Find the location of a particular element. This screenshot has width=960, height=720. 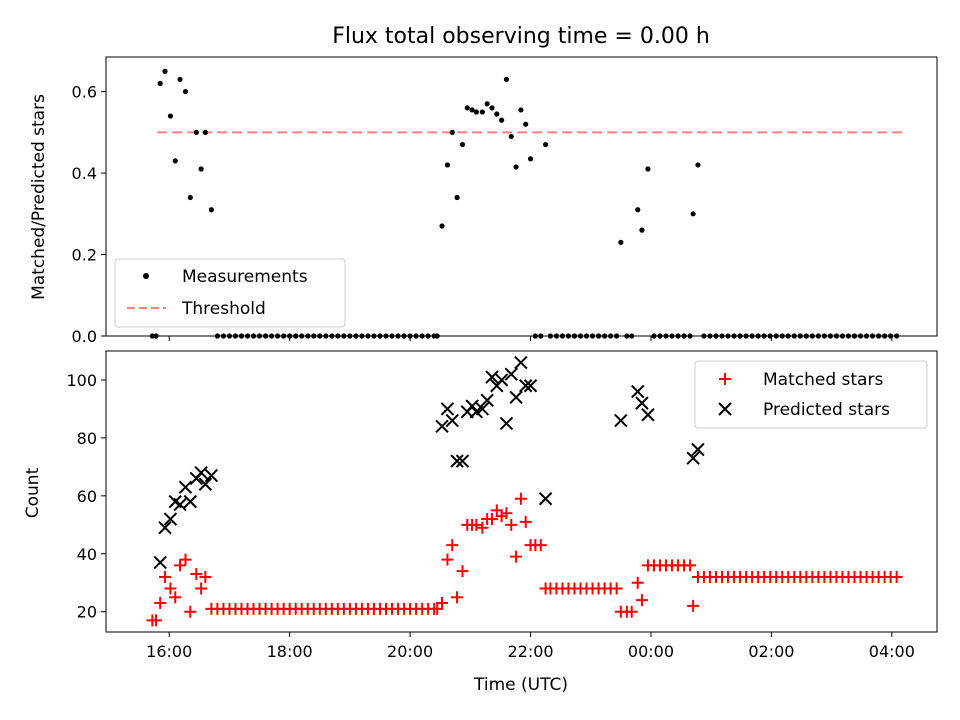

count-x-tick-label: 20:00 is located at coordinates (410, 651).